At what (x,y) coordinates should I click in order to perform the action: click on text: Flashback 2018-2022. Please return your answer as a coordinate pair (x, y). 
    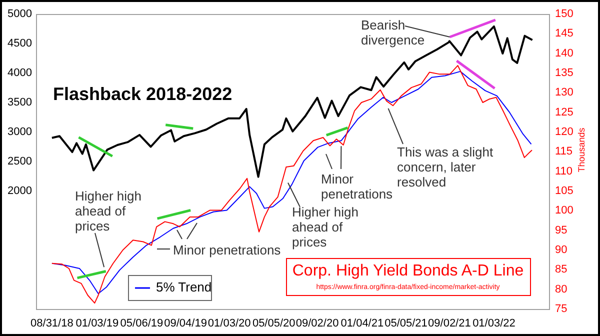
    Looking at the image, I should click on (142, 94).